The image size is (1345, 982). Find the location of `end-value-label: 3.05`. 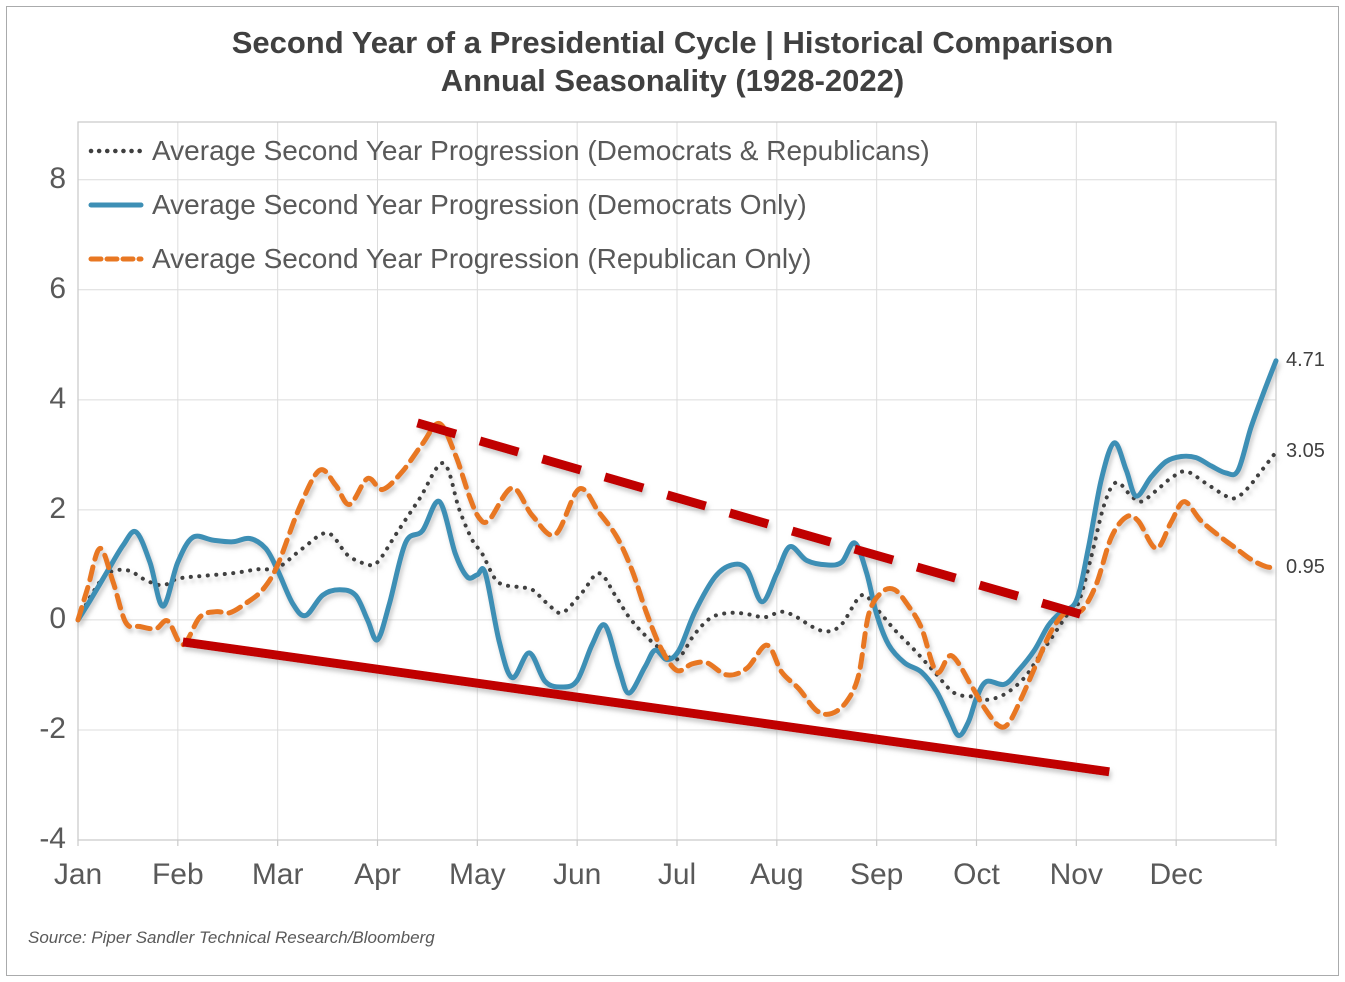

end-value-label: 3.05 is located at coordinates (1305, 451).